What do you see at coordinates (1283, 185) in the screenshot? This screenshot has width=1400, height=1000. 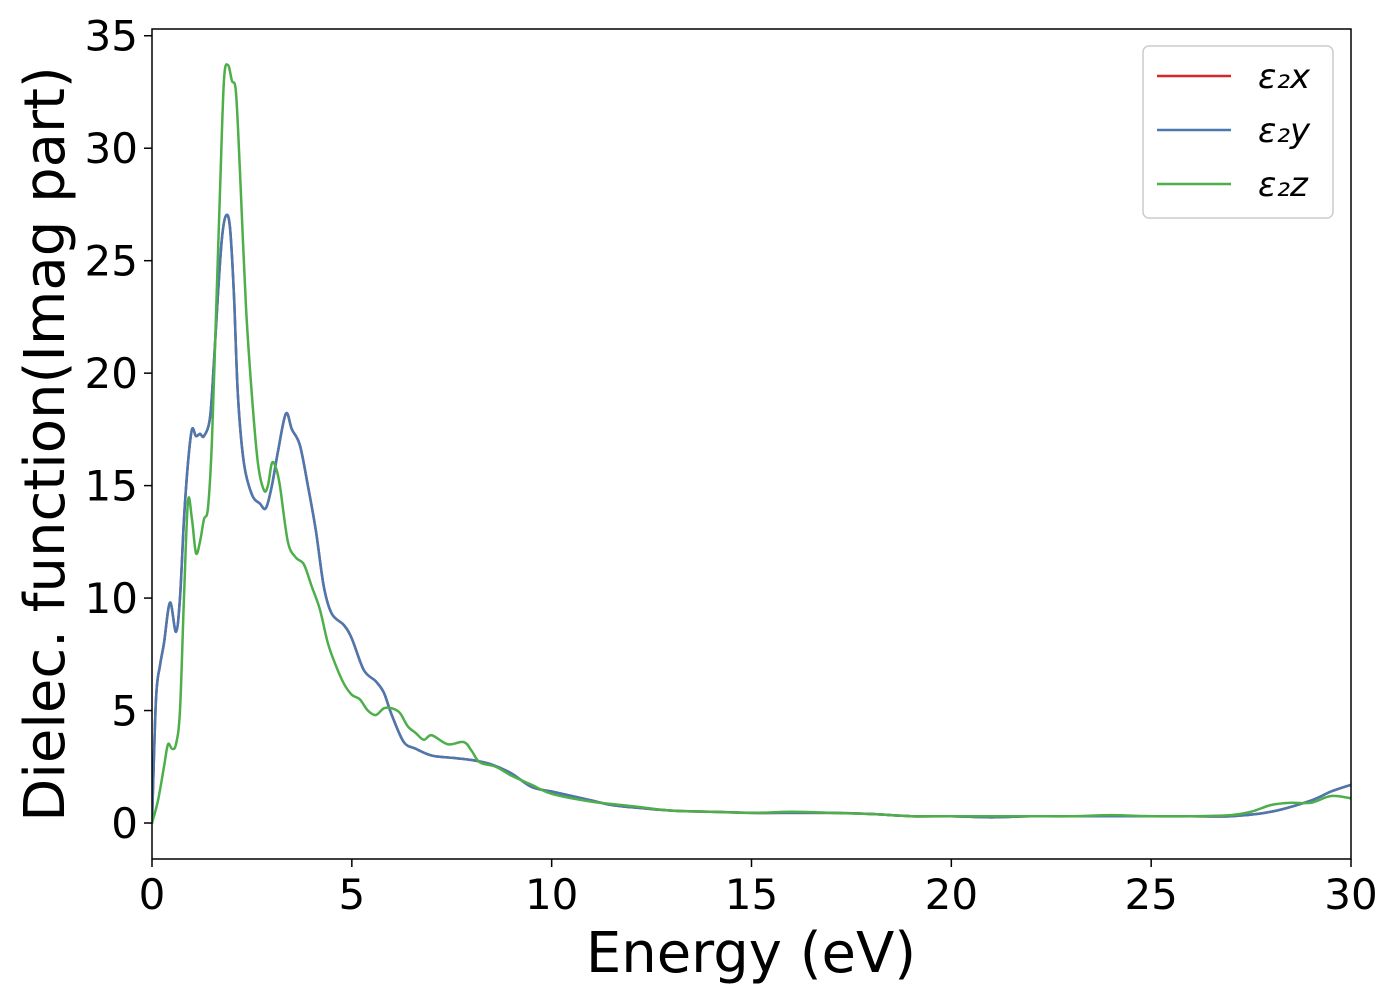 I see `legend-label: ε₂z` at bounding box center [1283, 185].